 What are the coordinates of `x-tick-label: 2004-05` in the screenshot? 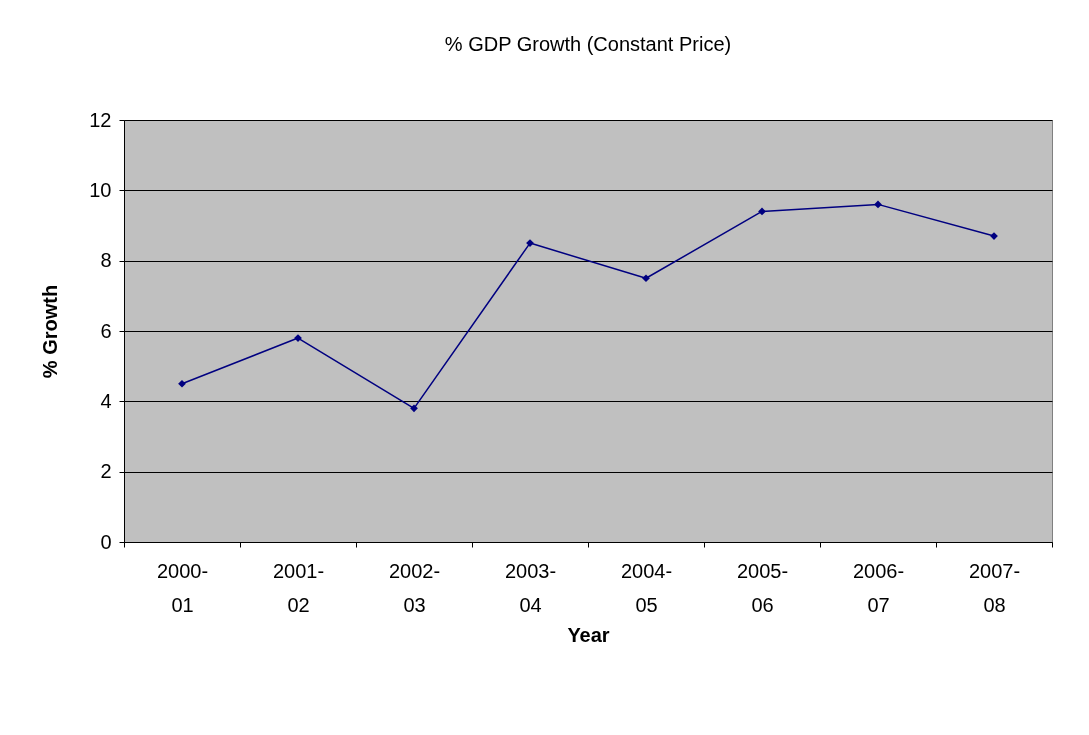 It's located at (646, 587).